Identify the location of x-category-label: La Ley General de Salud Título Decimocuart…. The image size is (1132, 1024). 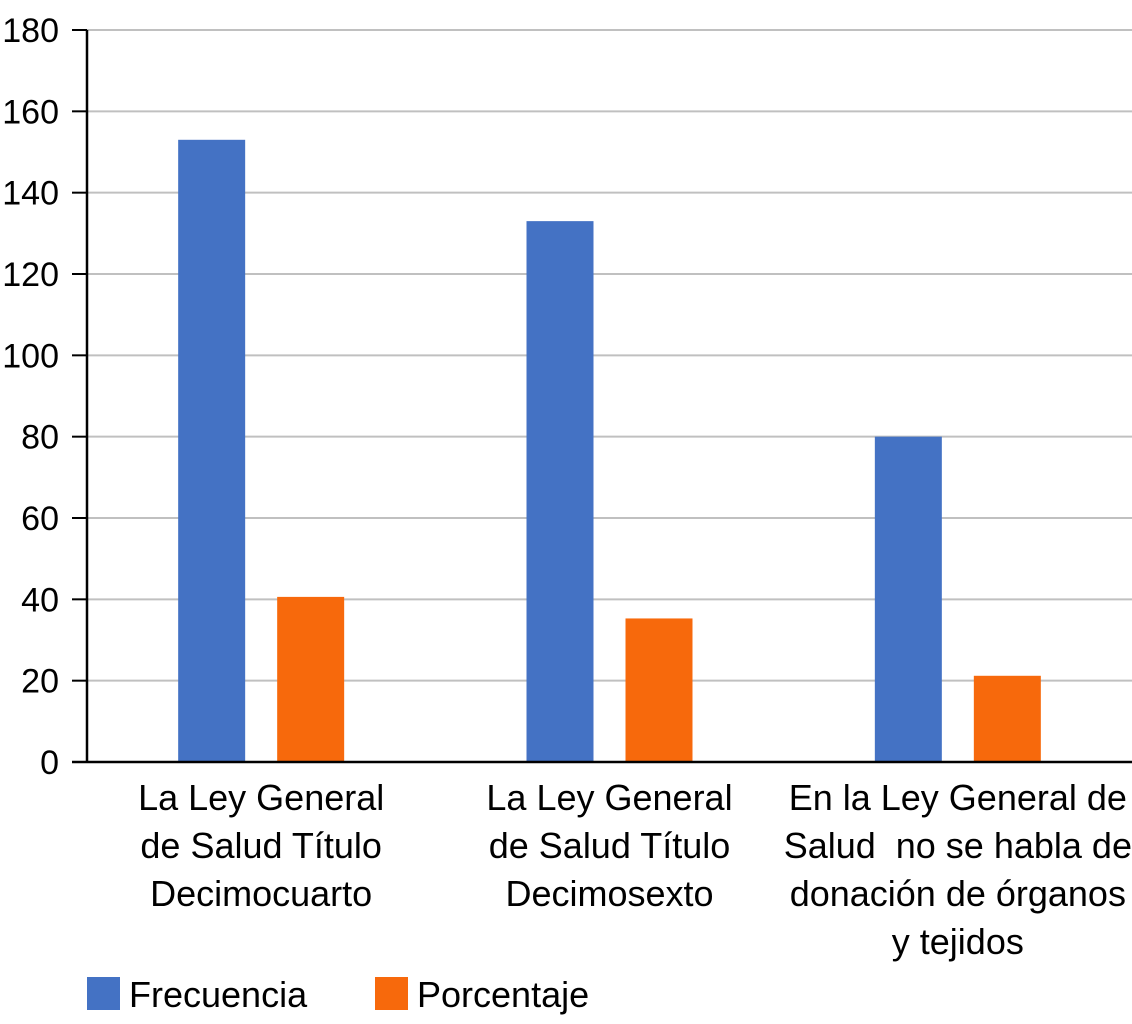
(261, 845).